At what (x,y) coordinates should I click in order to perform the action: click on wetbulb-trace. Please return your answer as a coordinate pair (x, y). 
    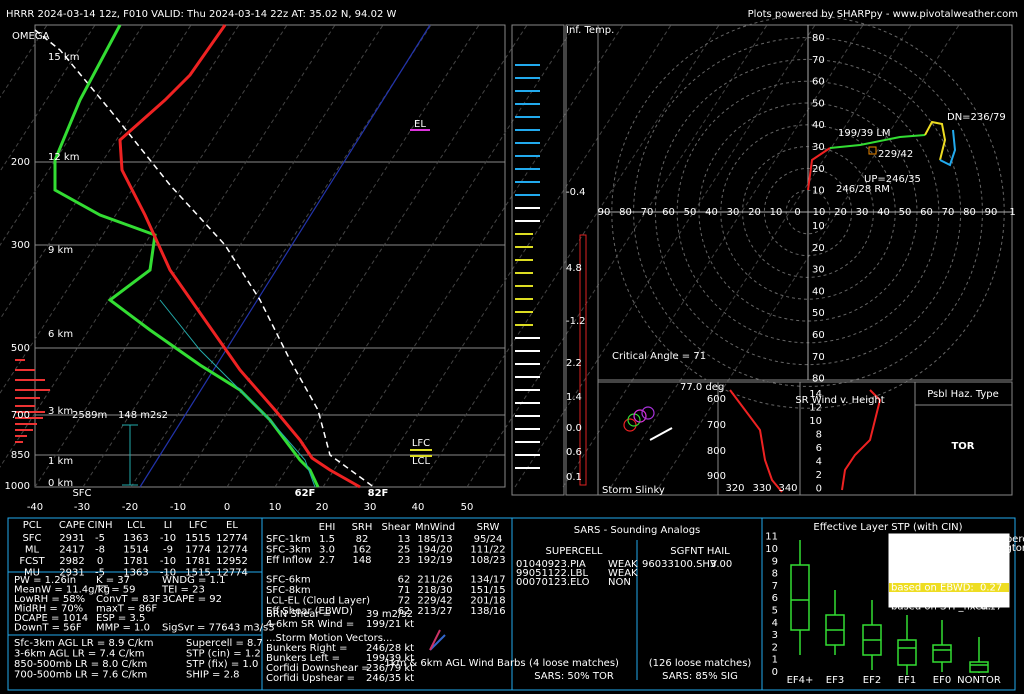
    Looking at the image, I should click on (237, 393).